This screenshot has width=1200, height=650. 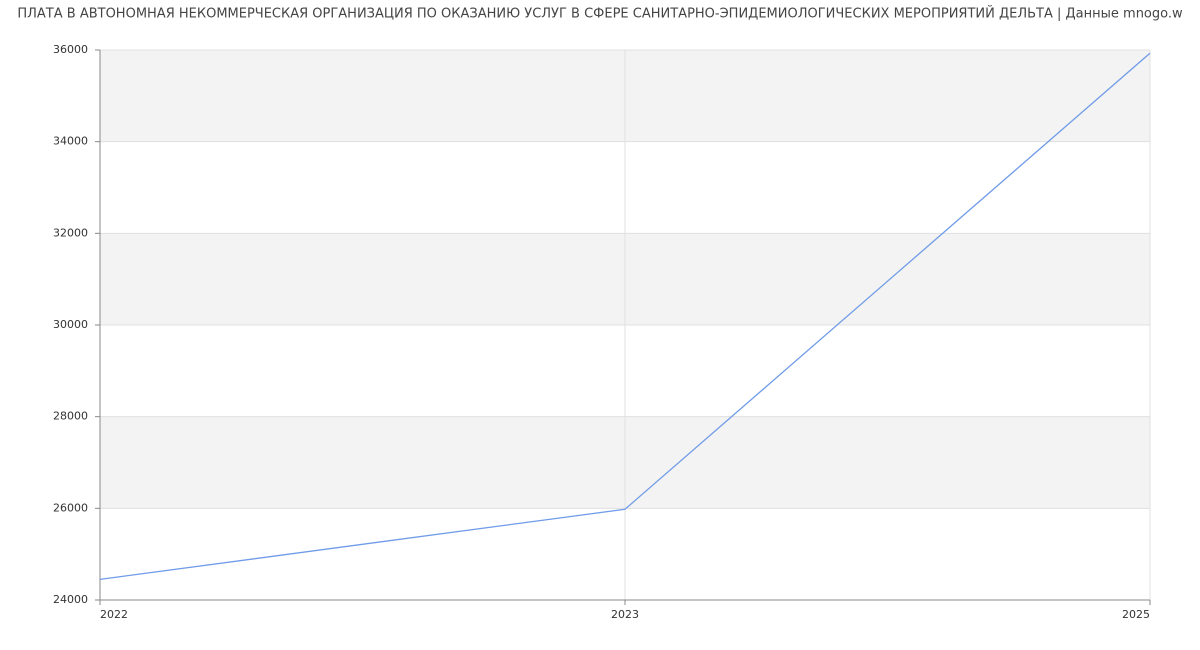 What do you see at coordinates (625, 614) in the screenshot?
I see `x-tick-label: 2023` at bounding box center [625, 614].